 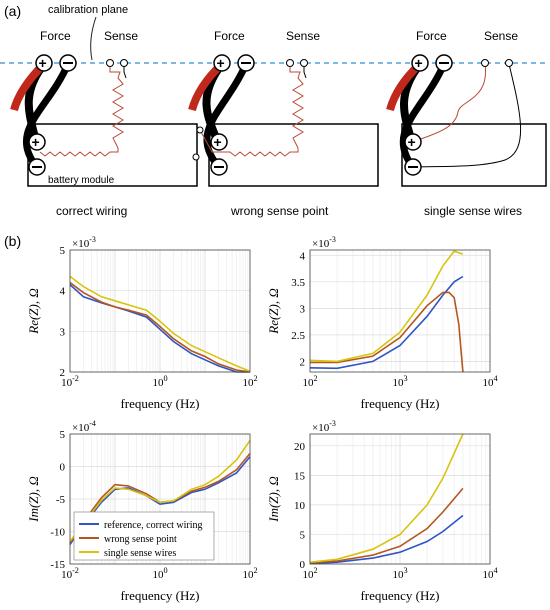 I want to click on legend-entry: wrong sense point, so click(x=140, y=539).